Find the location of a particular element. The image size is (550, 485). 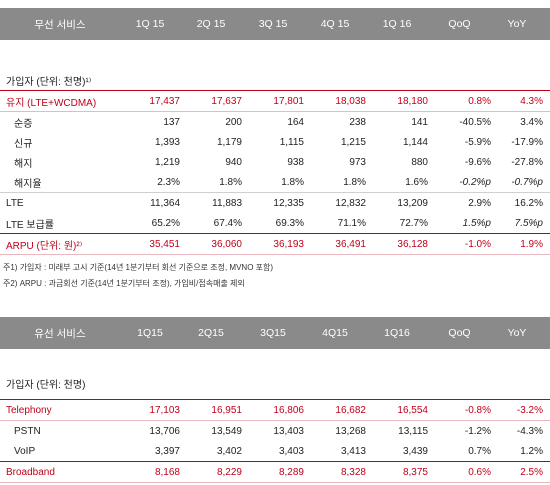

header-service: 유선 서비스 is located at coordinates (60, 333).